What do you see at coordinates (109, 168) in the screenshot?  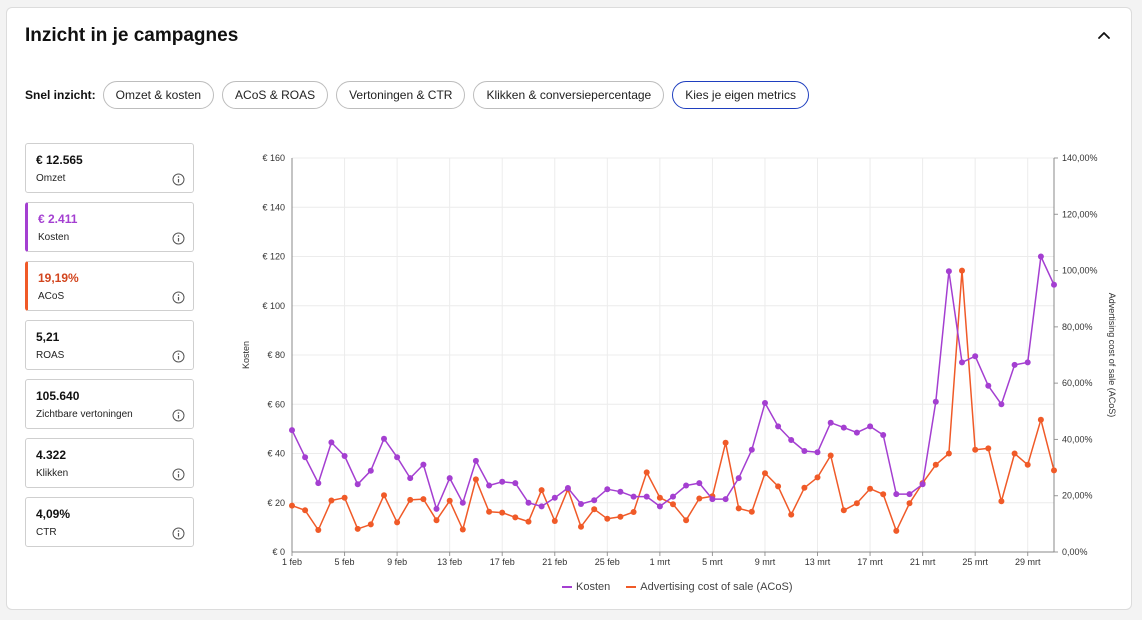 I see `metric-omzet: € 12.565 Omzet` at bounding box center [109, 168].